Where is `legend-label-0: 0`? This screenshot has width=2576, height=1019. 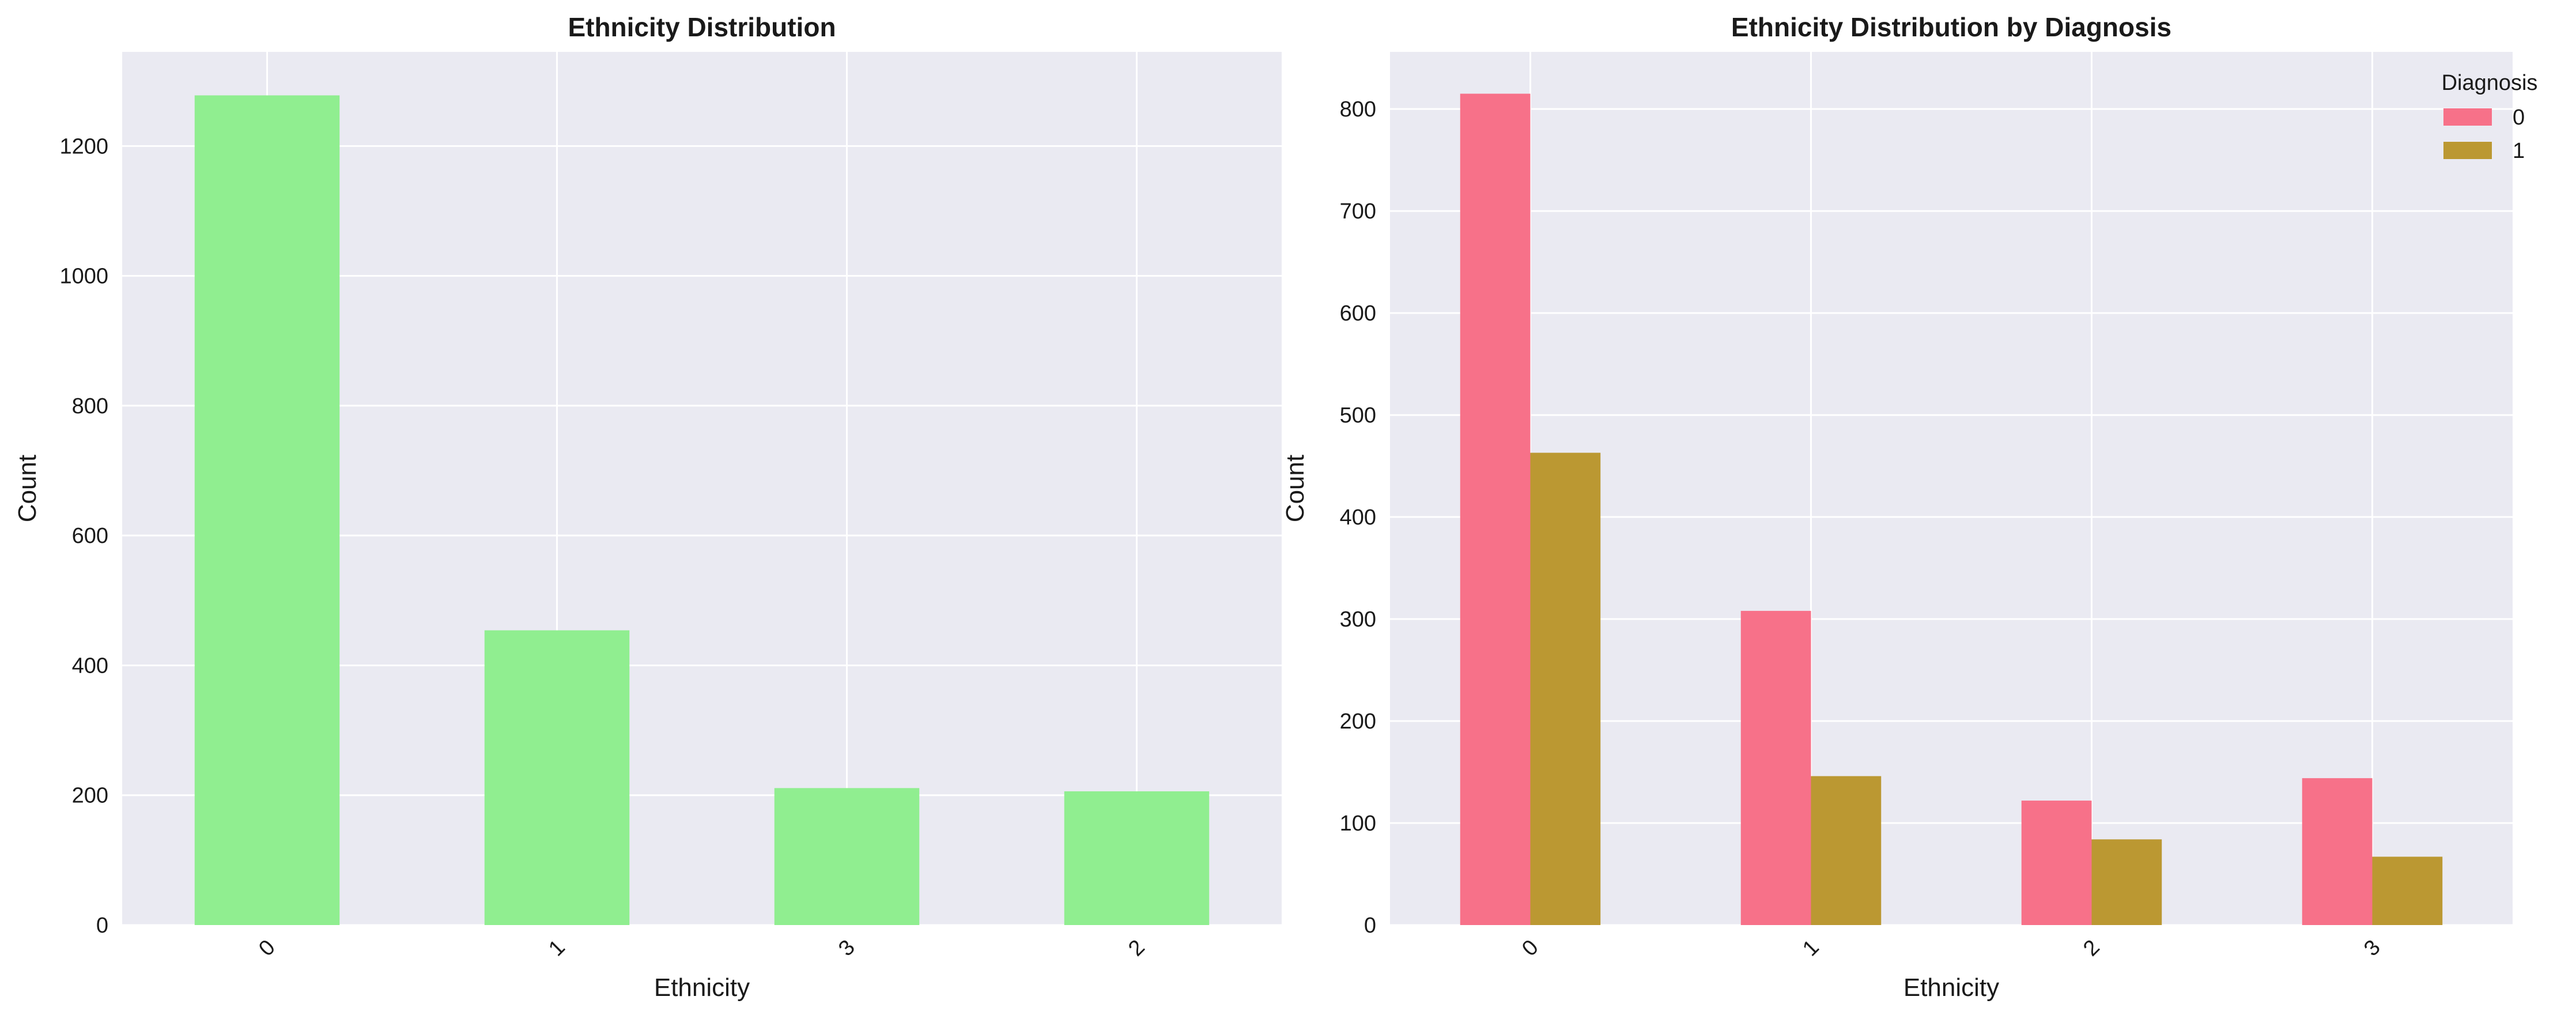 legend-label-0: 0 is located at coordinates (2519, 117).